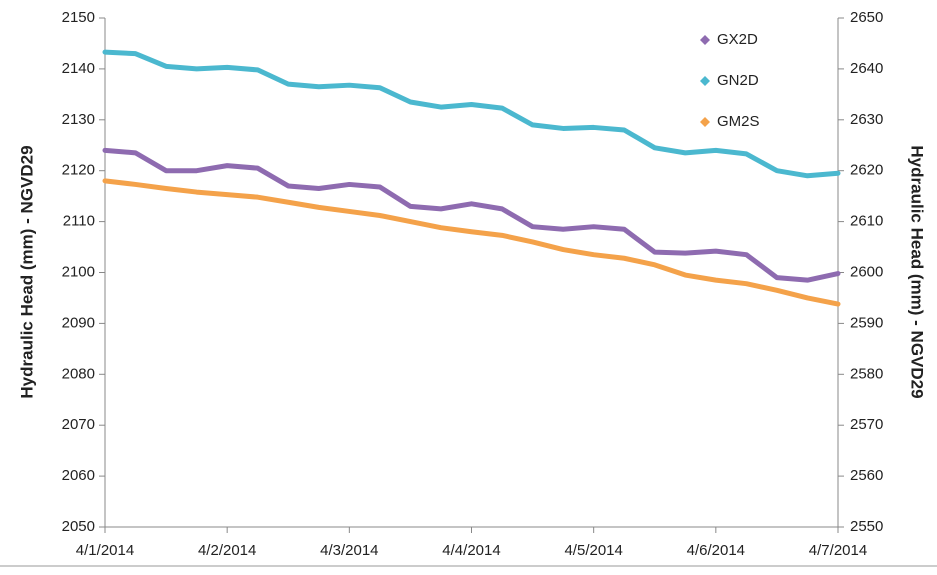 The height and width of the screenshot is (575, 937). I want to click on y-tick-label: 2120, so click(78, 170).